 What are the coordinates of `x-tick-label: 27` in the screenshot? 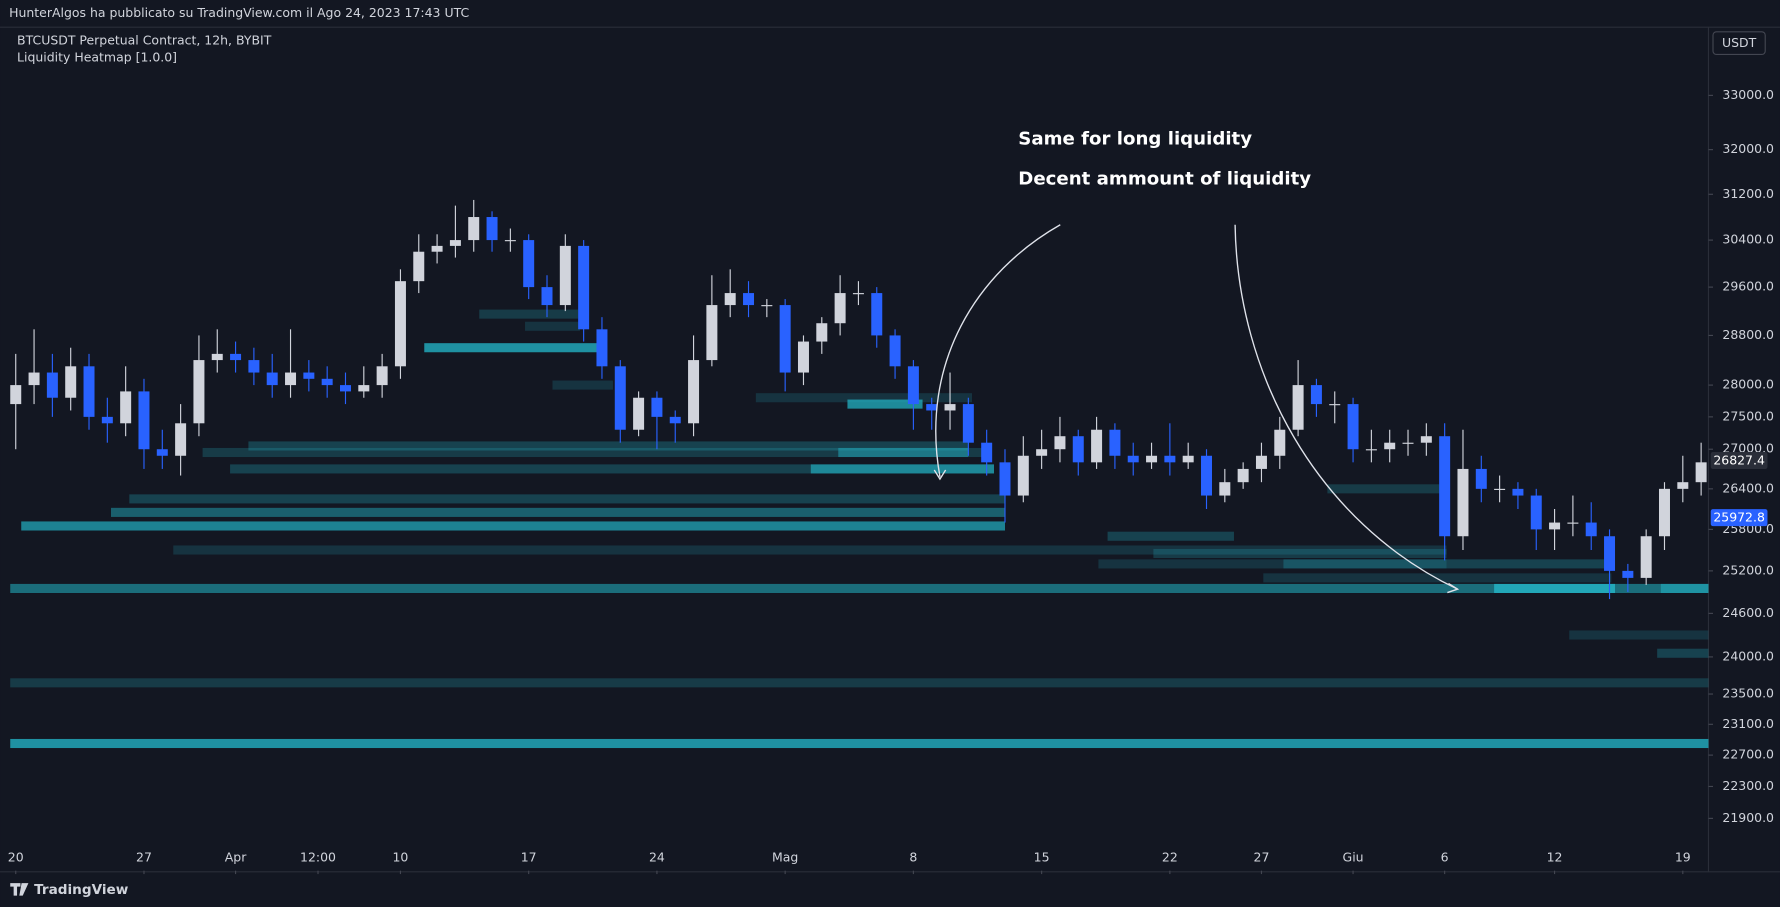 It's located at (144, 857).